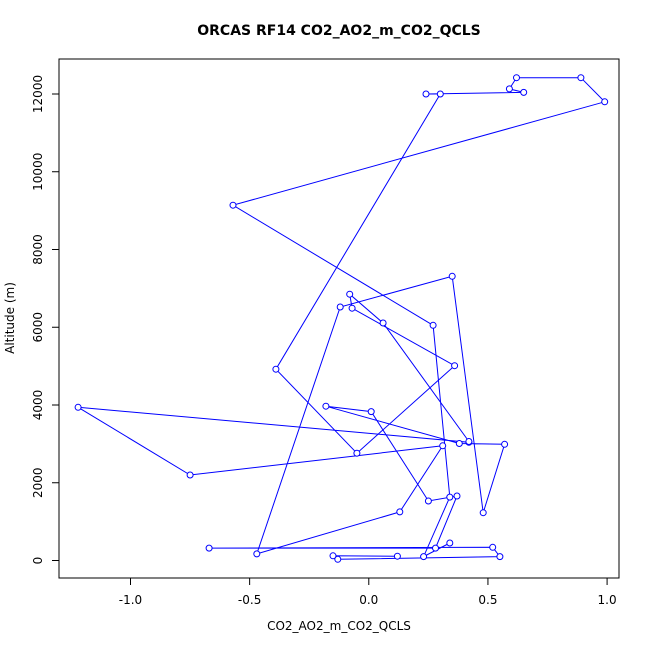  What do you see at coordinates (249, 600) in the screenshot?
I see `x-tick-label: -0.5` at bounding box center [249, 600].